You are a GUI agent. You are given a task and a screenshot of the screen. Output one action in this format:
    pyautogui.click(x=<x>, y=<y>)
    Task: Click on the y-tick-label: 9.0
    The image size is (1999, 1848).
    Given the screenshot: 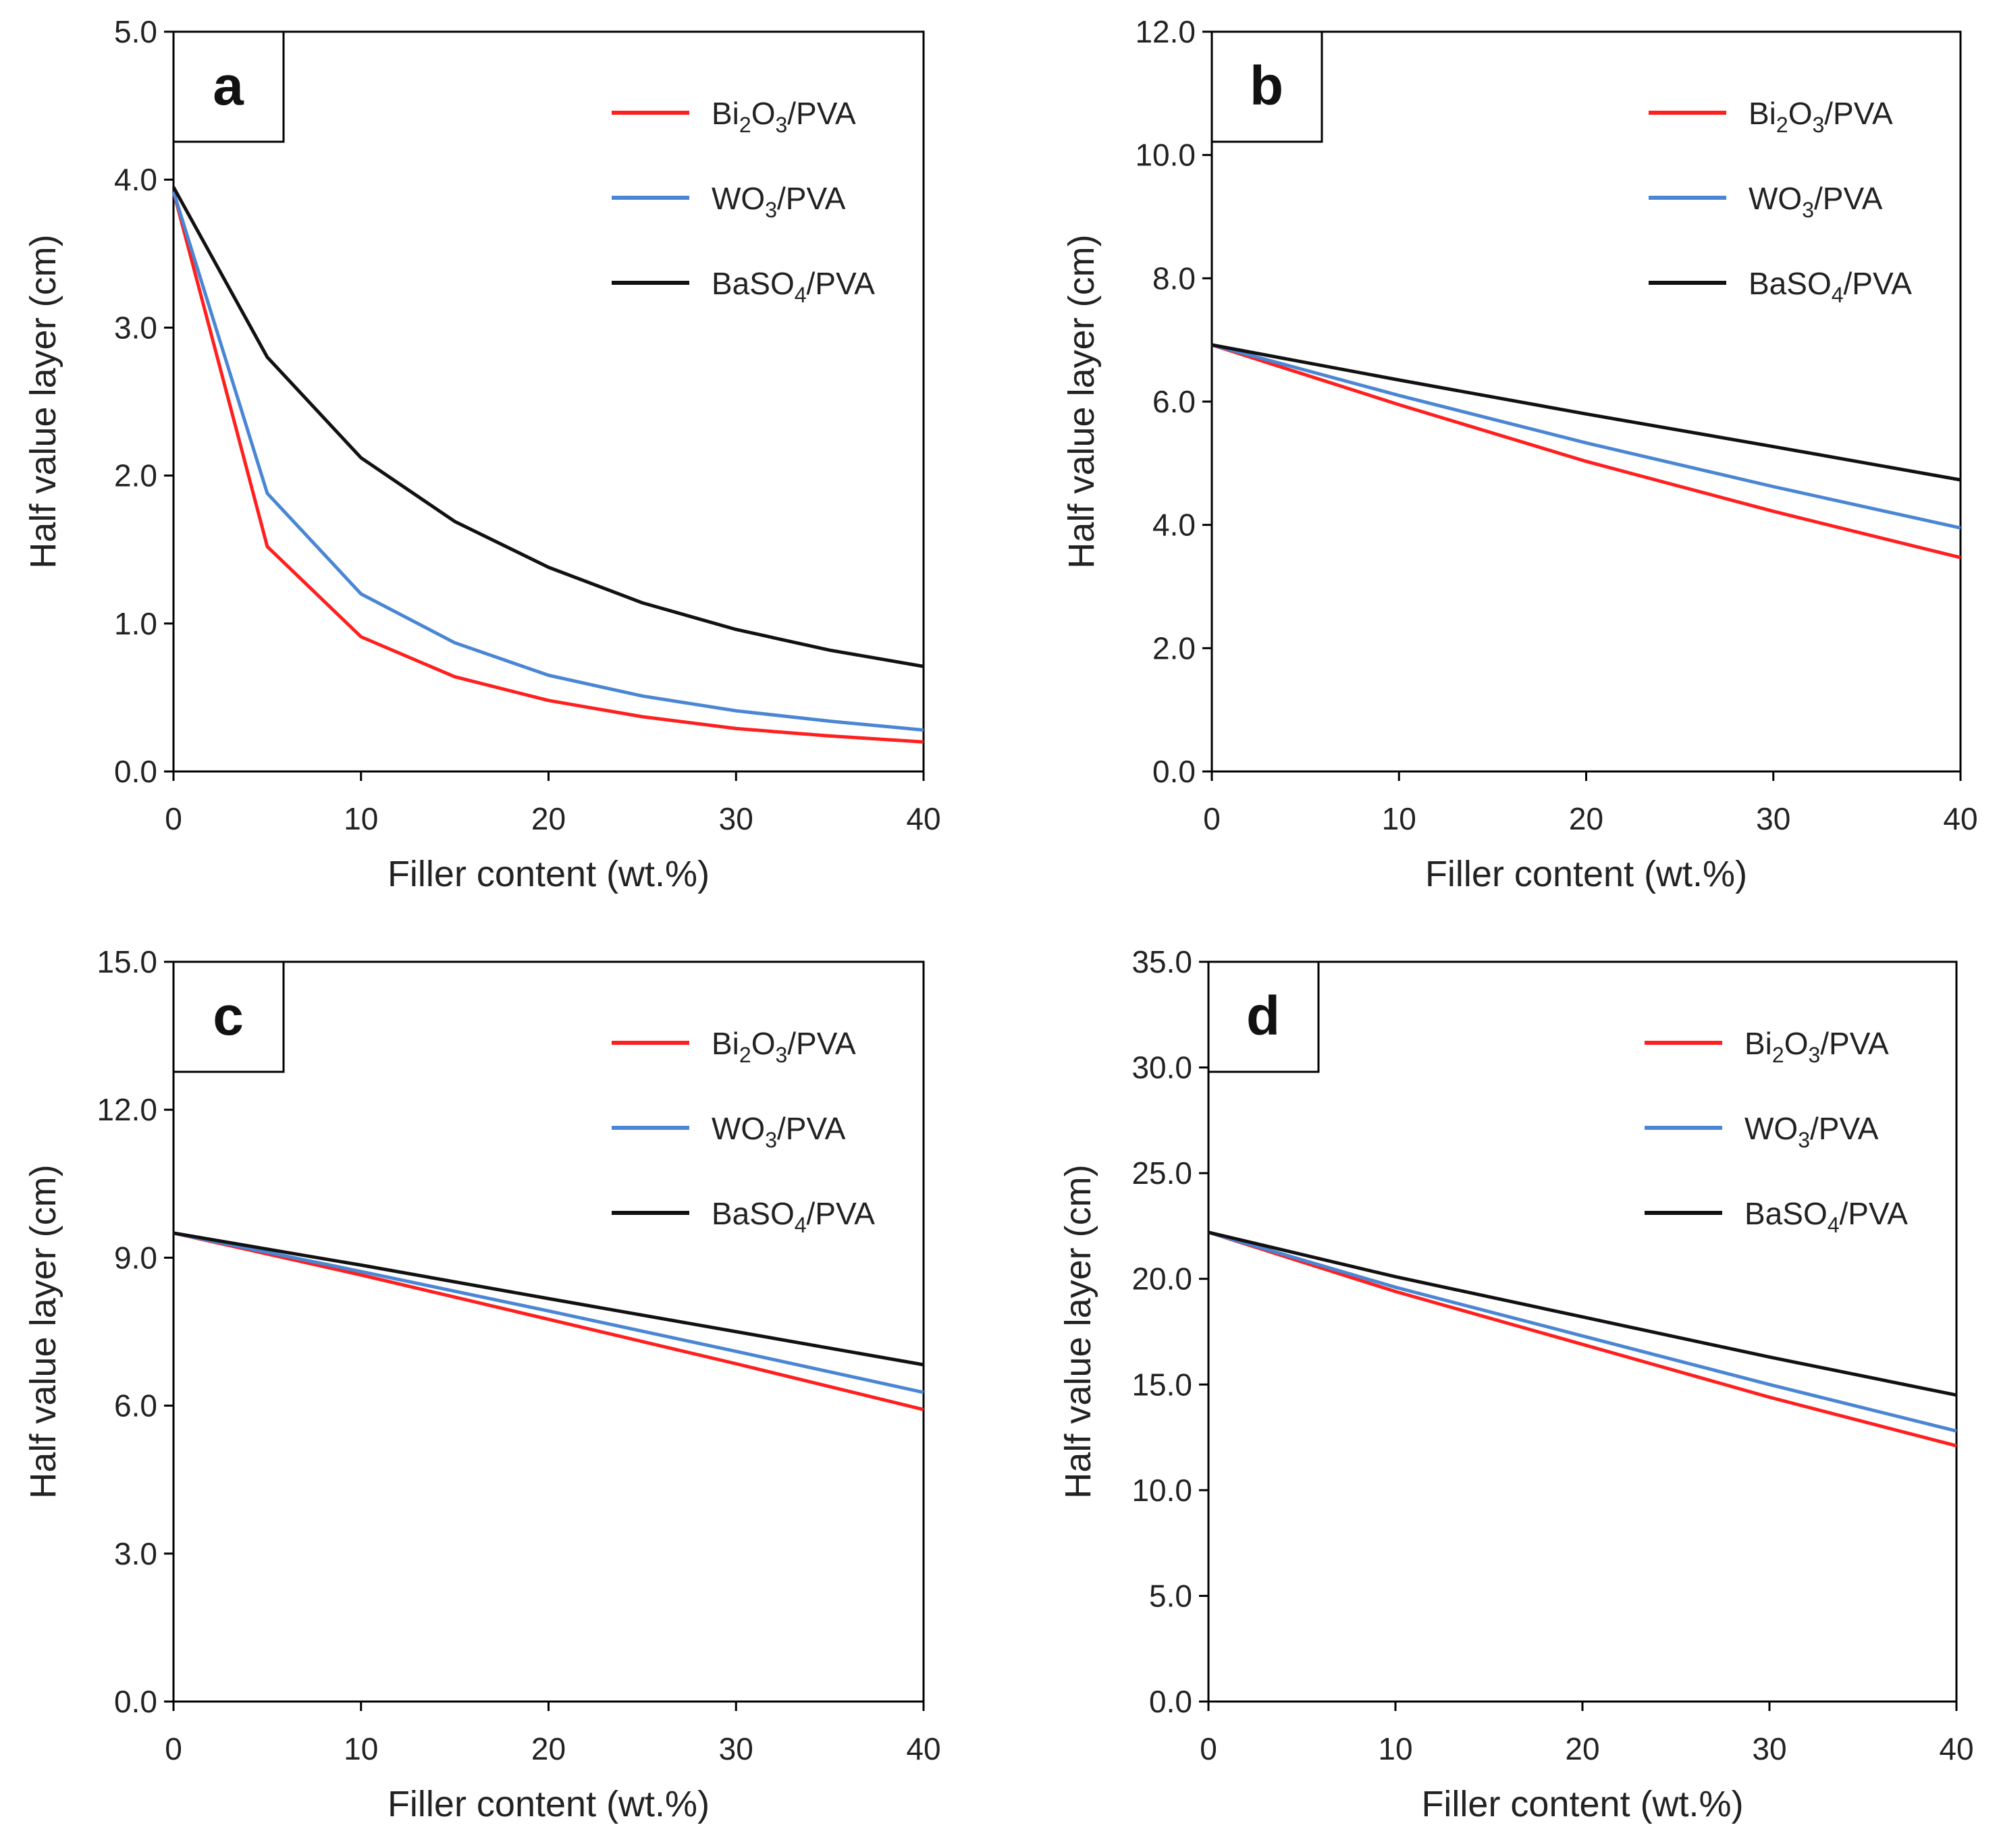 What is the action you would take?
    pyautogui.click(x=135, y=1257)
    